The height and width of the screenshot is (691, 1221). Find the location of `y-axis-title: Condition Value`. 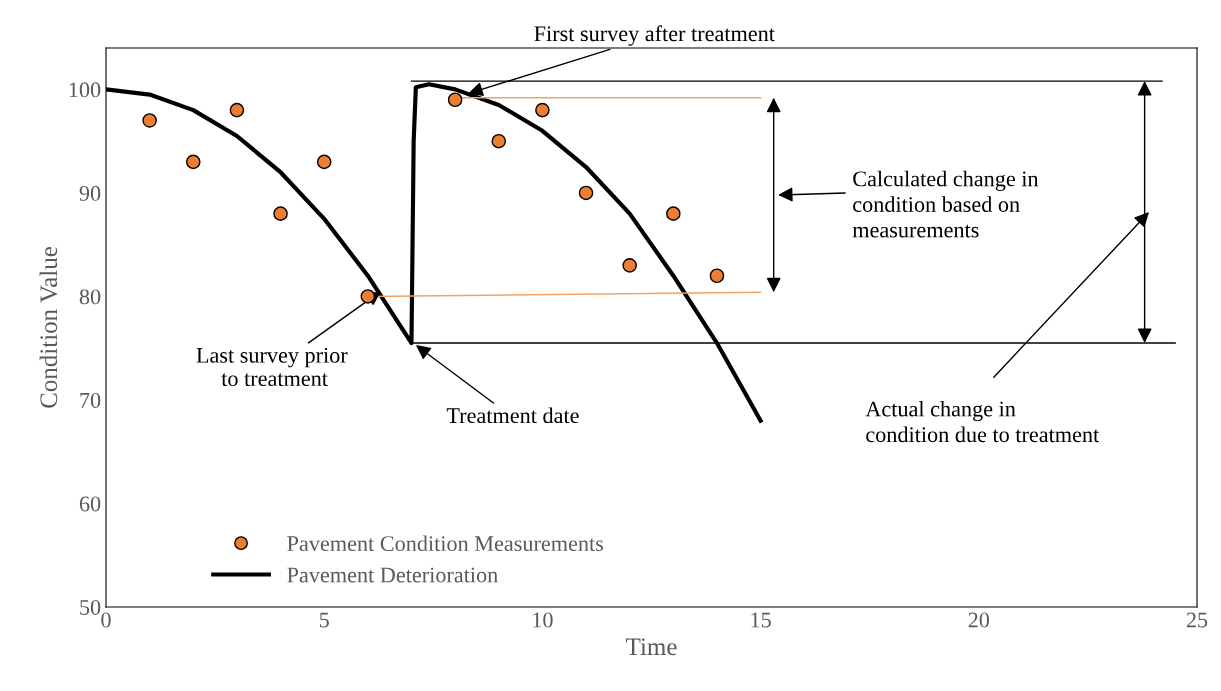

y-axis-title: Condition Value is located at coordinates (48, 327).